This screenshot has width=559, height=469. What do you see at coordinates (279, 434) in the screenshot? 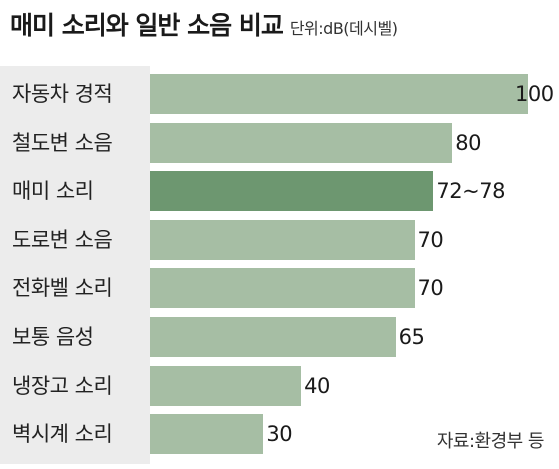
I see `value-label: 30` at bounding box center [279, 434].